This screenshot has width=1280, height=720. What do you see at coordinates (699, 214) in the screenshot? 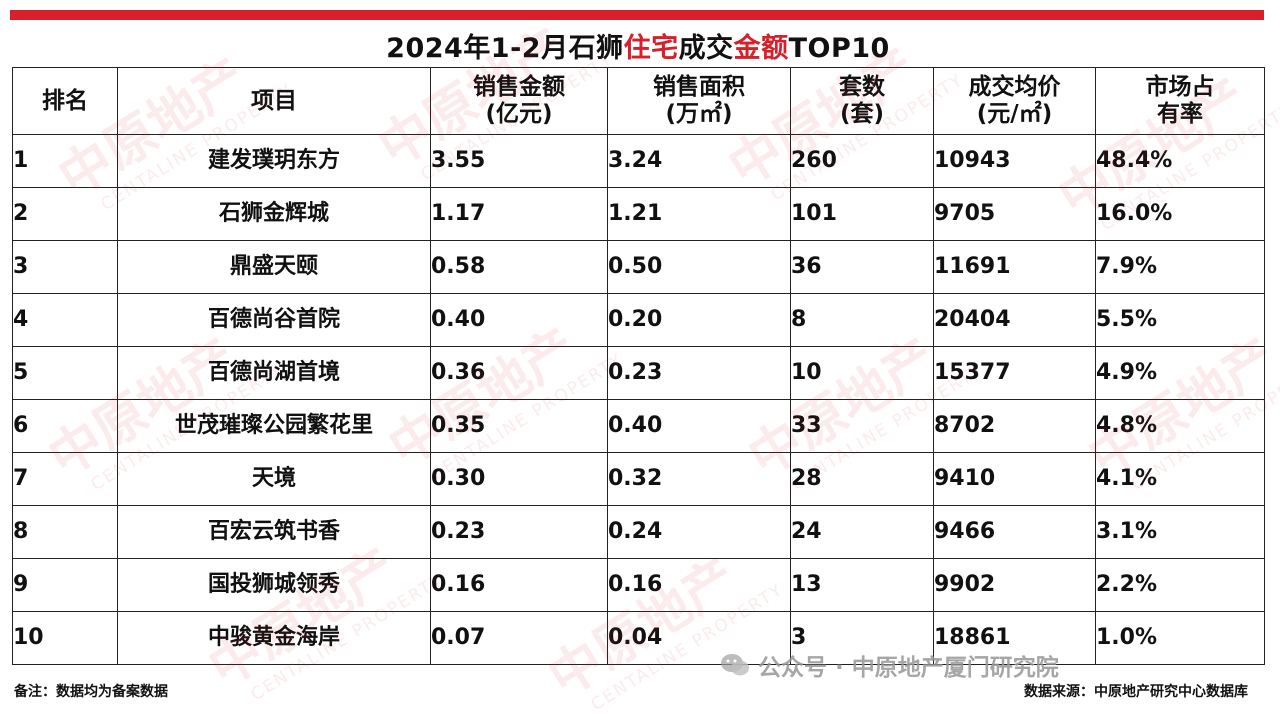
I see `cell-area: 1.21` at bounding box center [699, 214].